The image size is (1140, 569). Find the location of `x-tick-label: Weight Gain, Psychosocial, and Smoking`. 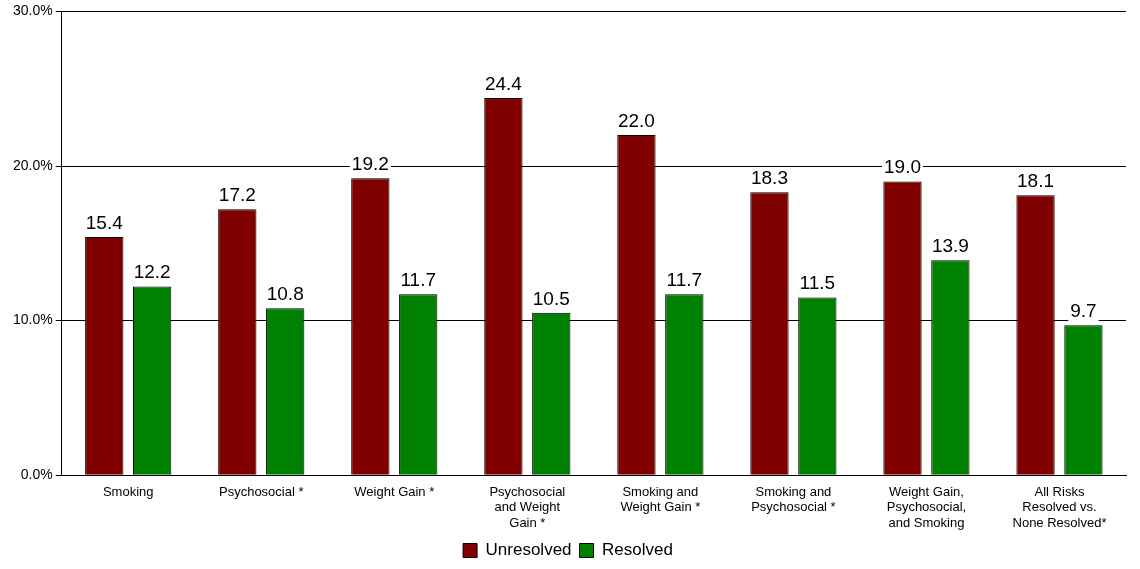

x-tick-label: Weight Gain, Psychosocial, and Smoking is located at coordinates (926, 506).